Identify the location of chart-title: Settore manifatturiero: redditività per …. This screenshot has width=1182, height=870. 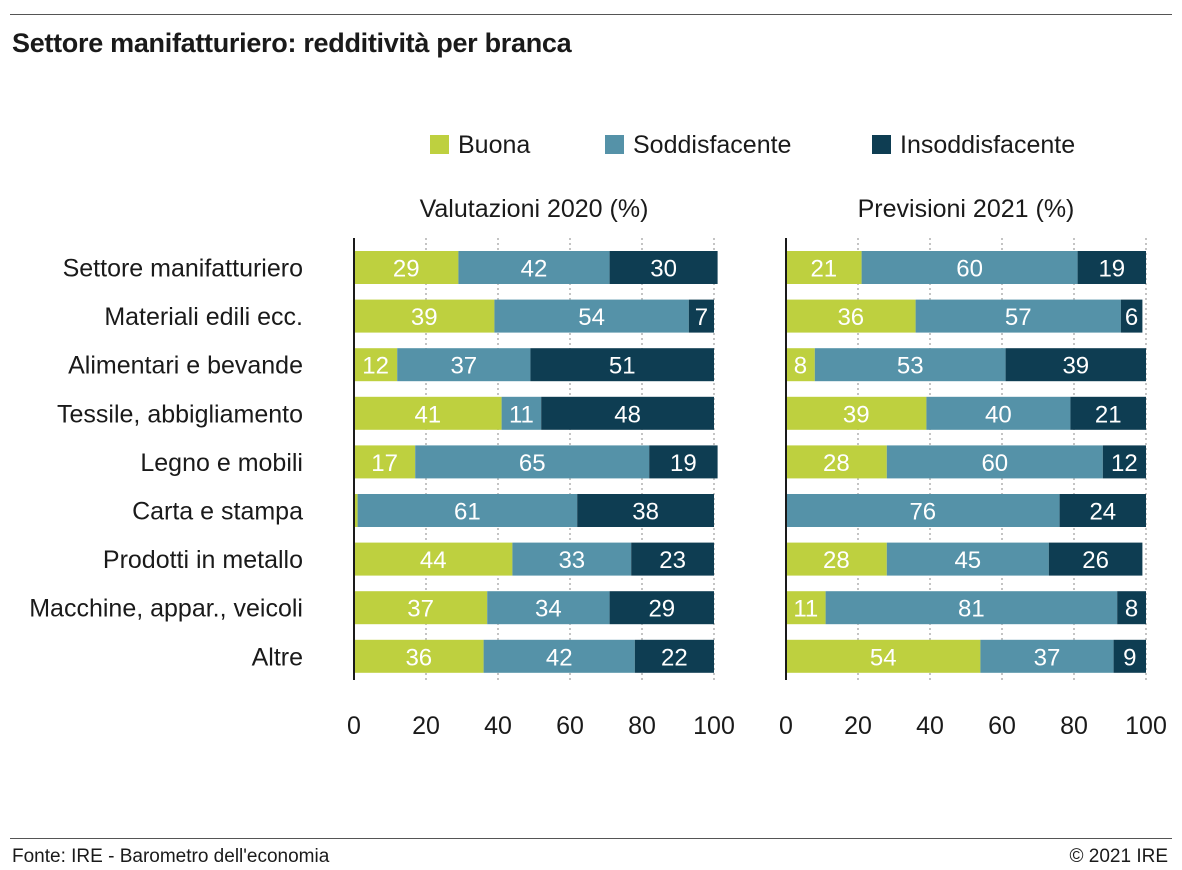
(292, 43).